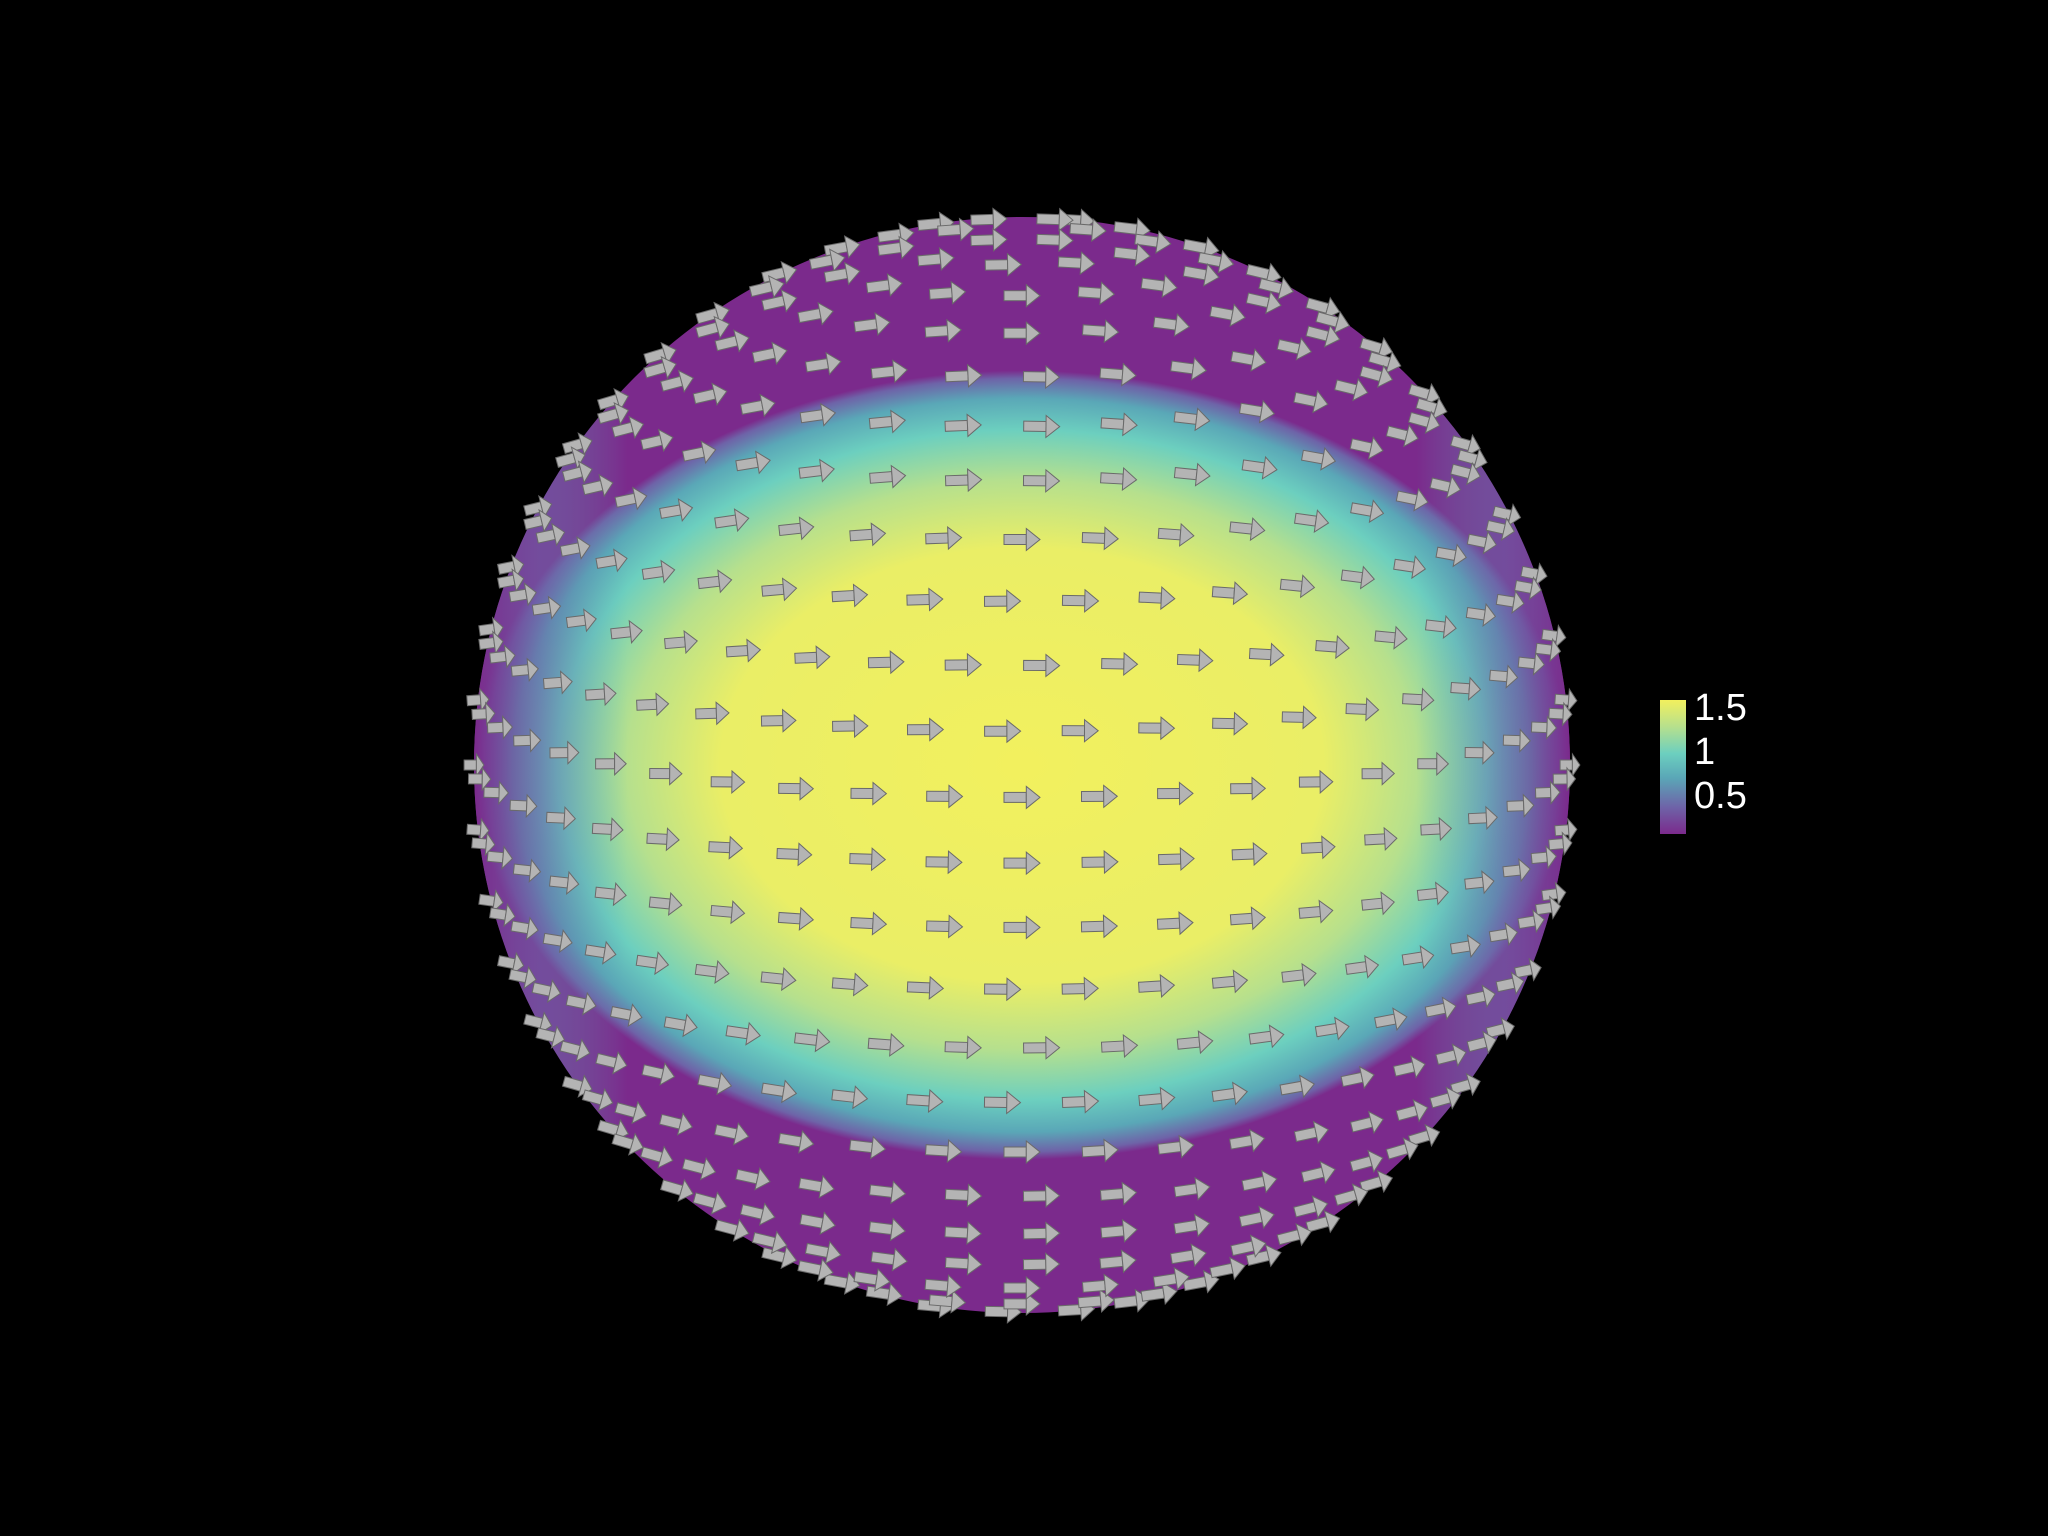 The image size is (2048, 1536). What do you see at coordinates (1703, 760) in the screenshot?
I see `colorbar: 1.5 1 0.5` at bounding box center [1703, 760].